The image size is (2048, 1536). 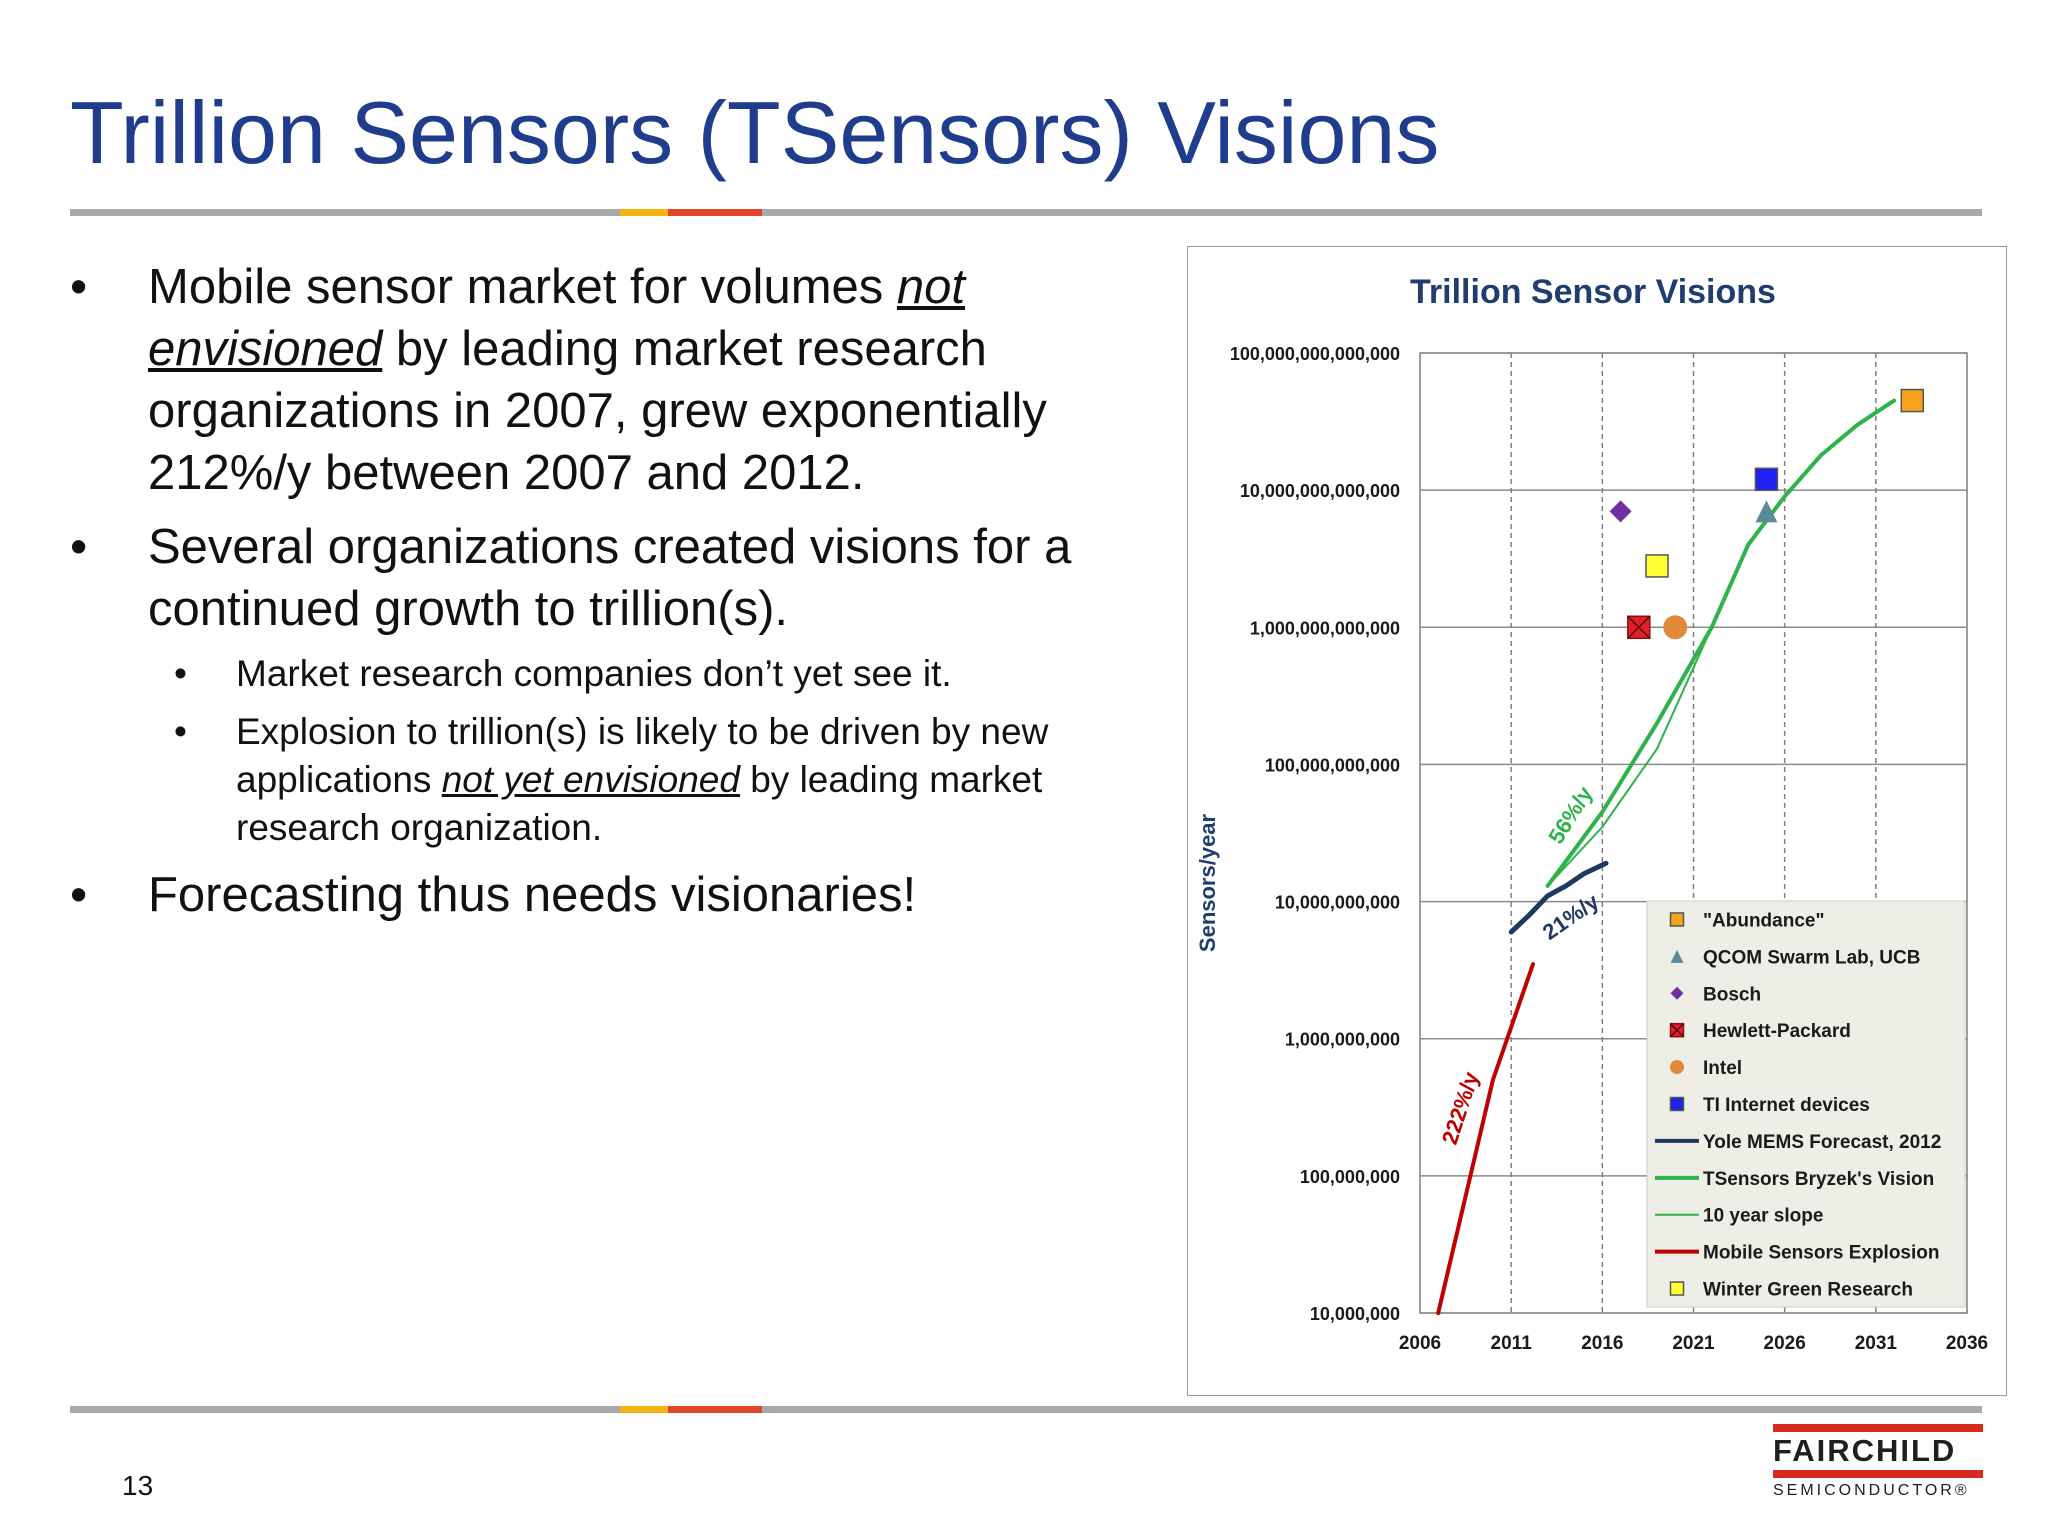 I want to click on y-tick-label: 100,000,000, so click(x=1350, y=1177).